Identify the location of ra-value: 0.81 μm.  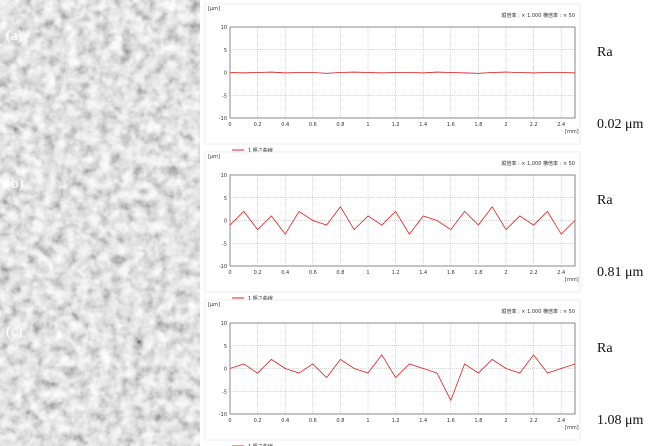
(620, 272).